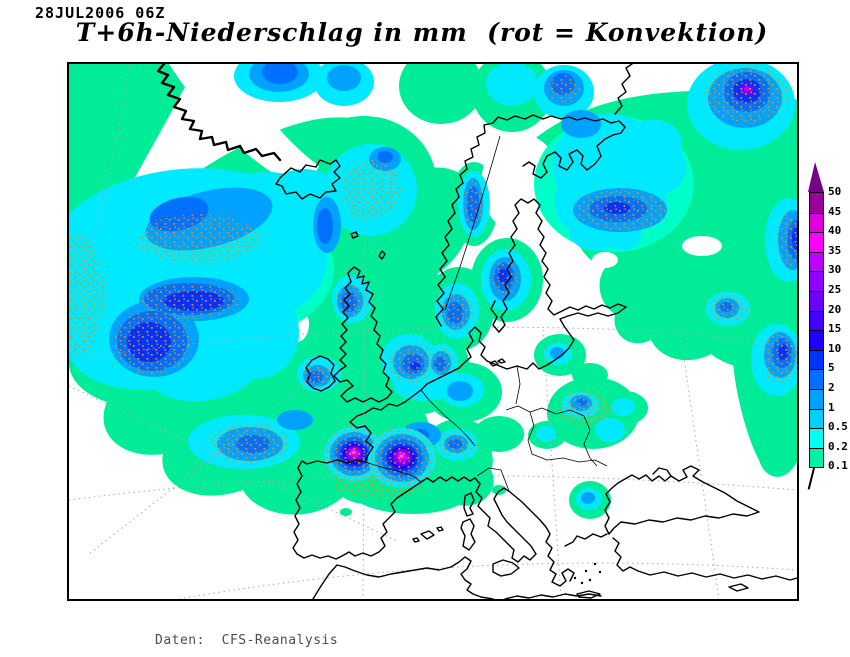 Image resolution: width=850 pixels, height=657 pixels. What do you see at coordinates (835, 270) in the screenshot?
I see `legend-value: 30` at bounding box center [835, 270].